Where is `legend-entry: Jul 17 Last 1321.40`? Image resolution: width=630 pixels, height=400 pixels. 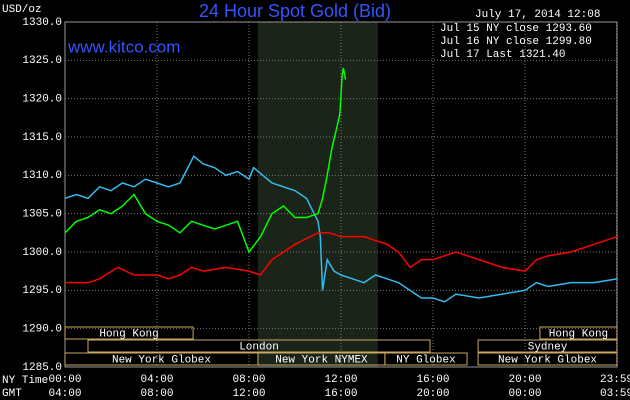
legend-entry: Jul 17 Last 1321.40 is located at coordinates (502, 55).